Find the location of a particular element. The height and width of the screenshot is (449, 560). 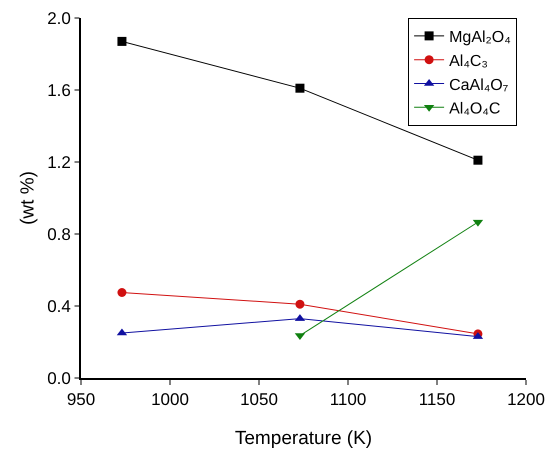

x-tick-label: 1150 is located at coordinates (437, 400).